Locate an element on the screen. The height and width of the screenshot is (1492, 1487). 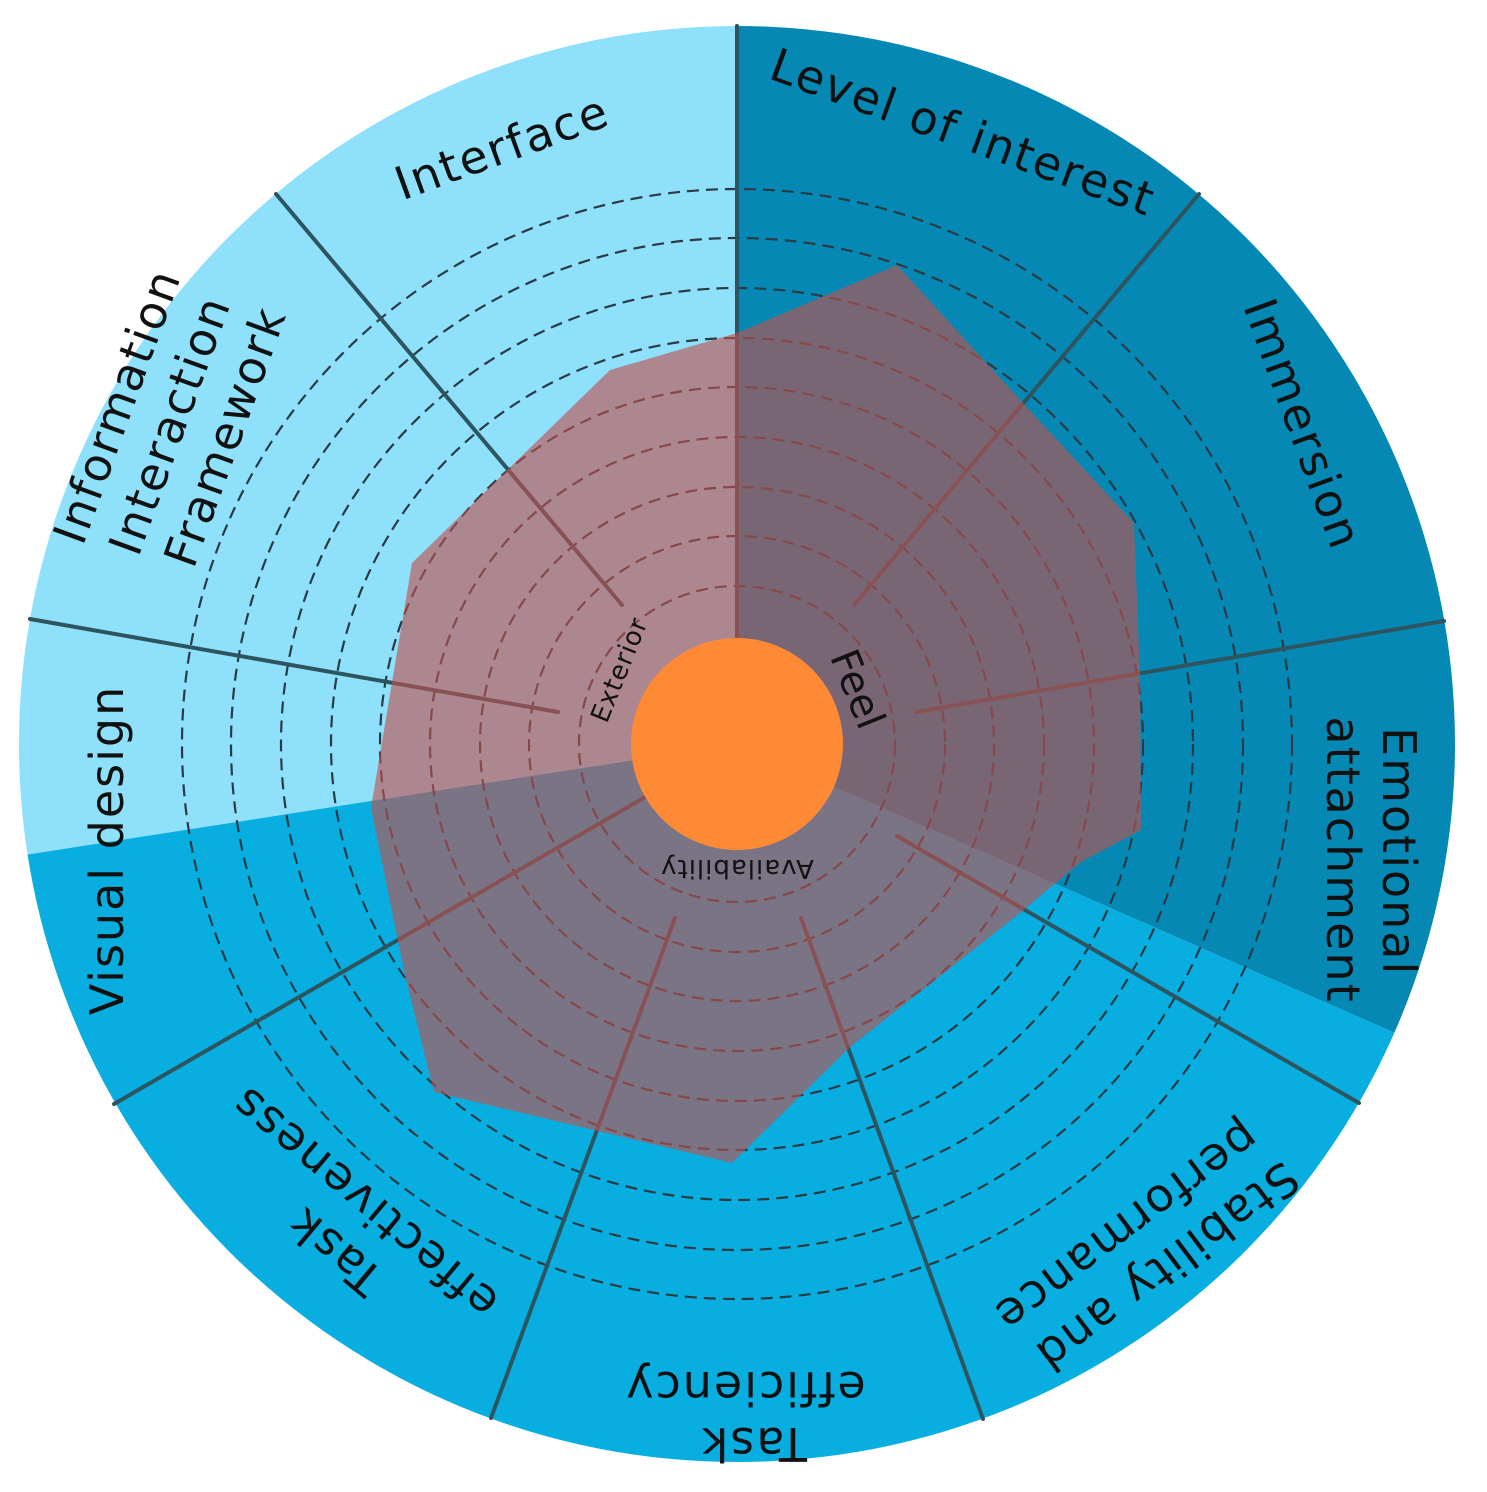
svg-text: Availability is located at coordinates (737, 869).